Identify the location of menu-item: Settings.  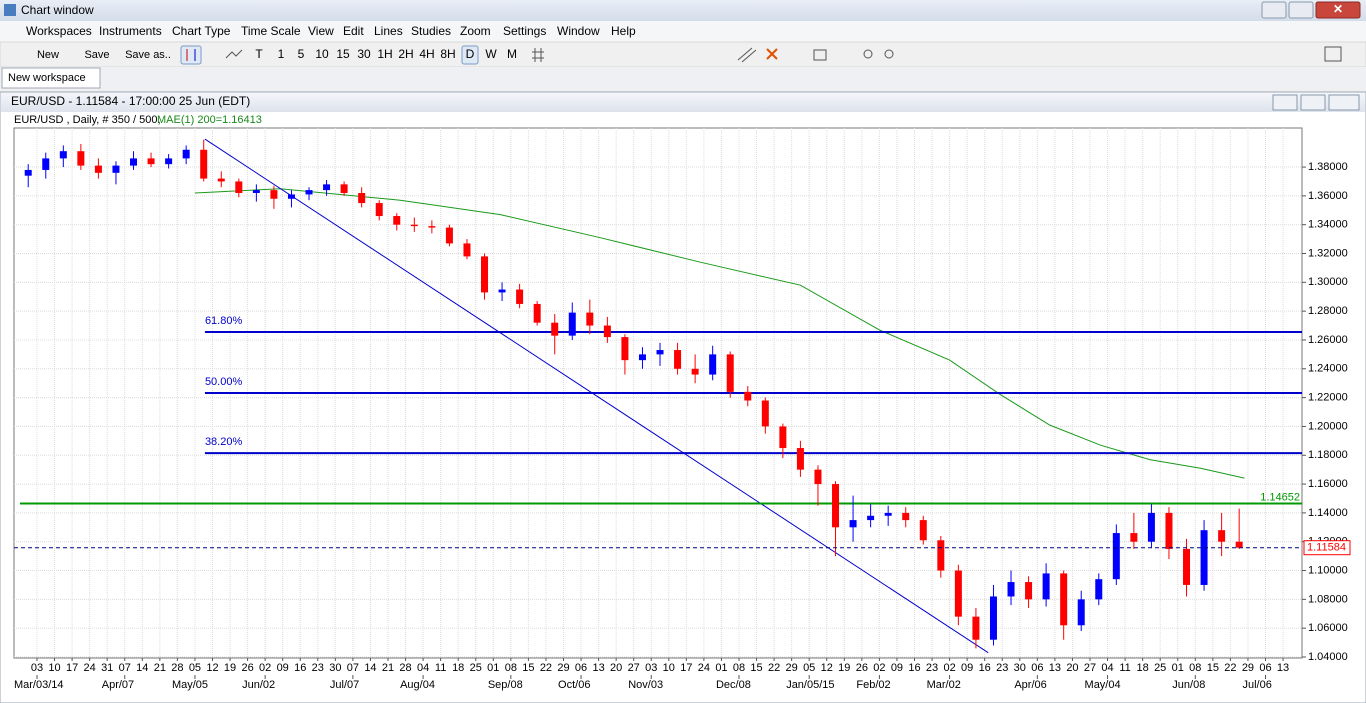
(524, 31).